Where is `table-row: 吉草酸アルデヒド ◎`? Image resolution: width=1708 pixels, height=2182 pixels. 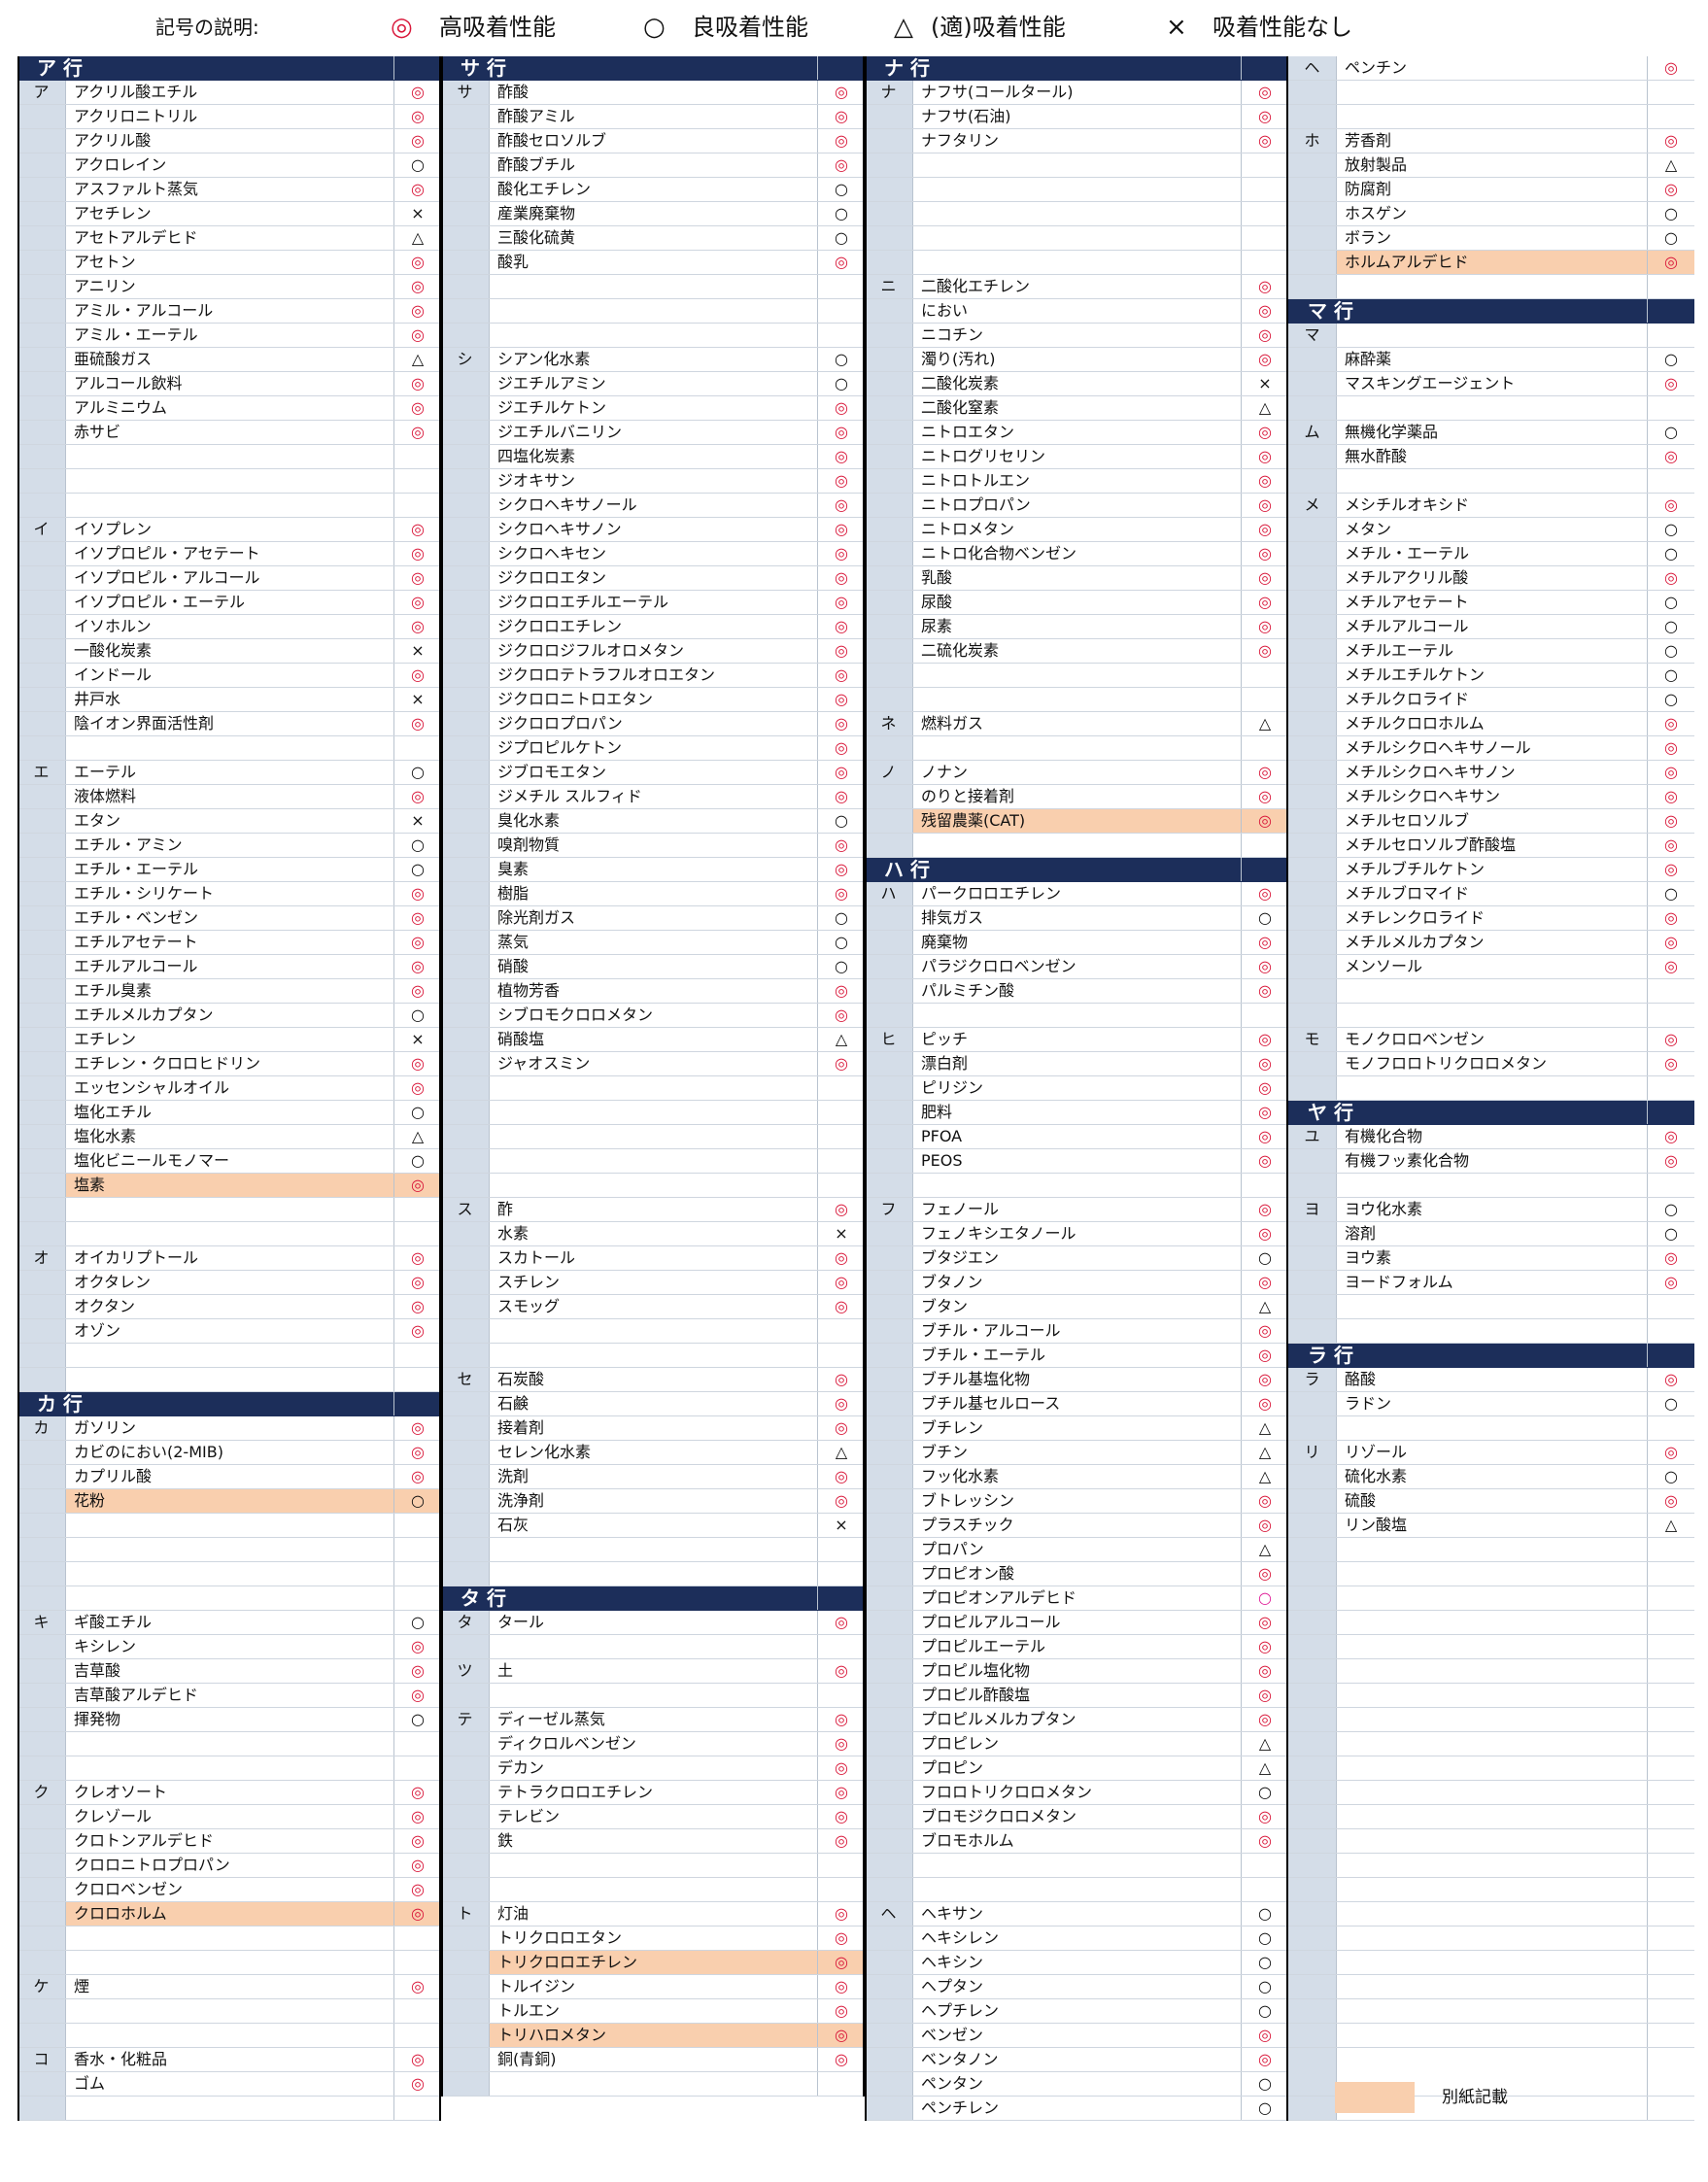 table-row: 吉草酸アルデヒド ◎ is located at coordinates (229, 1696).